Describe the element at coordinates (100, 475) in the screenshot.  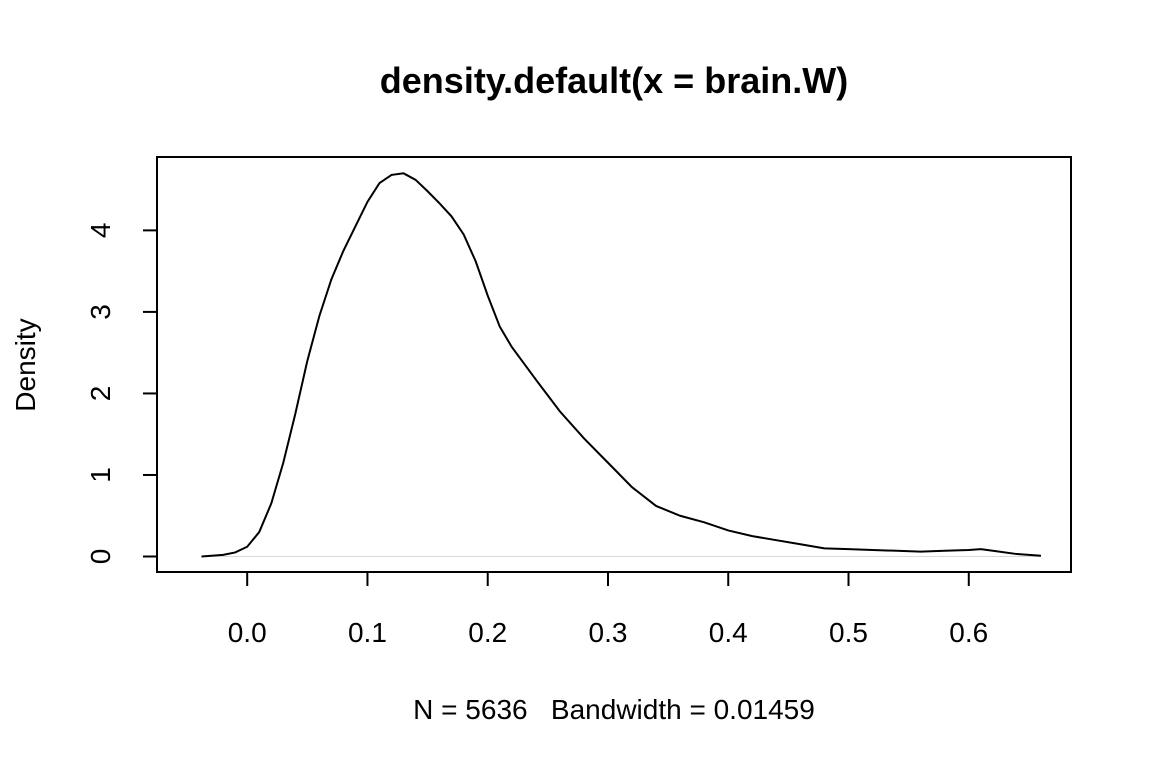
I see `y-tick-label: 1` at that location.